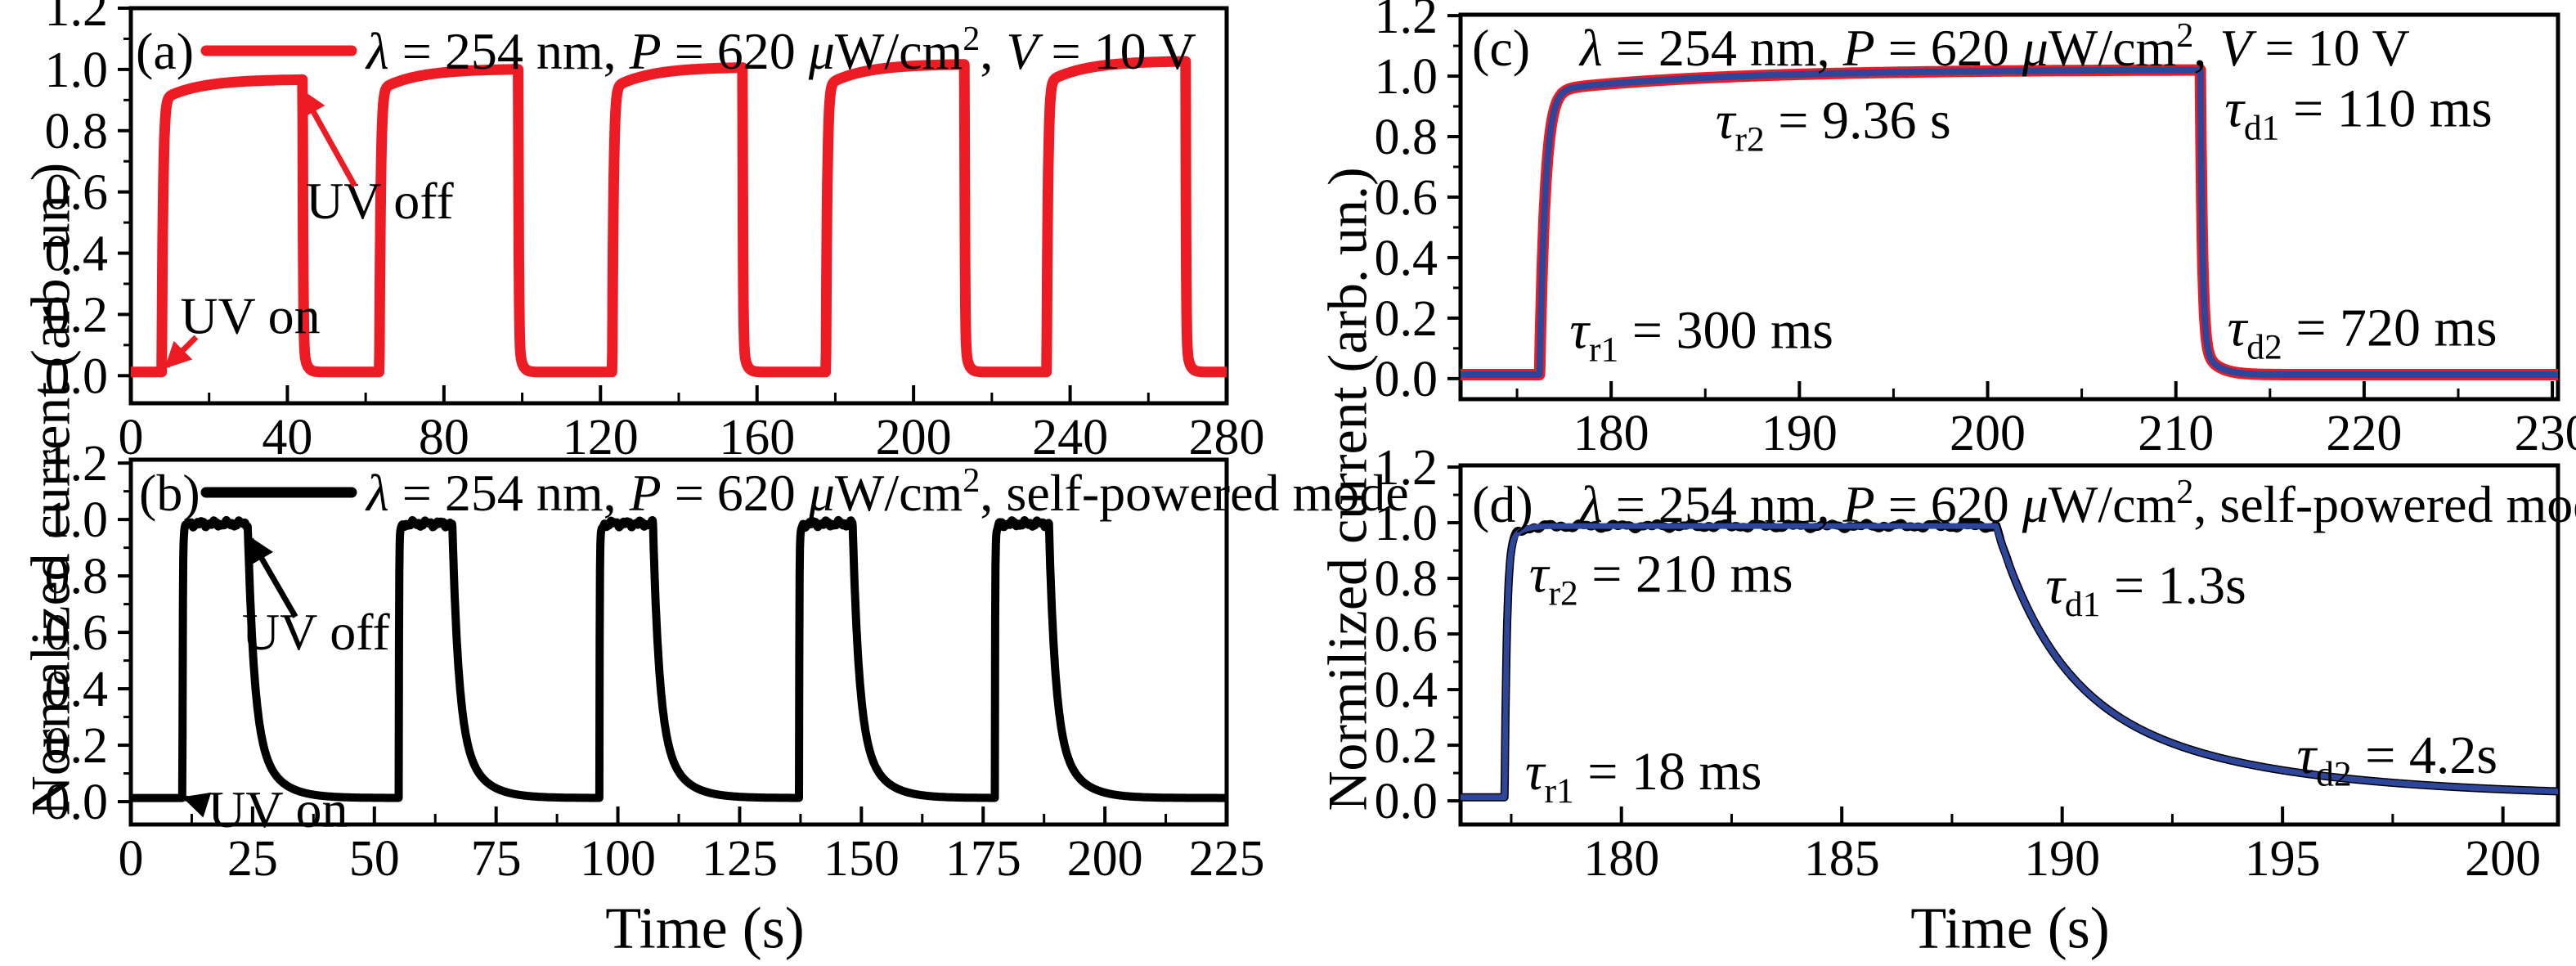 This screenshot has height=966, width=2576. What do you see at coordinates (2010, 928) in the screenshot?
I see `x-axis-label-right: Time (s)` at bounding box center [2010, 928].